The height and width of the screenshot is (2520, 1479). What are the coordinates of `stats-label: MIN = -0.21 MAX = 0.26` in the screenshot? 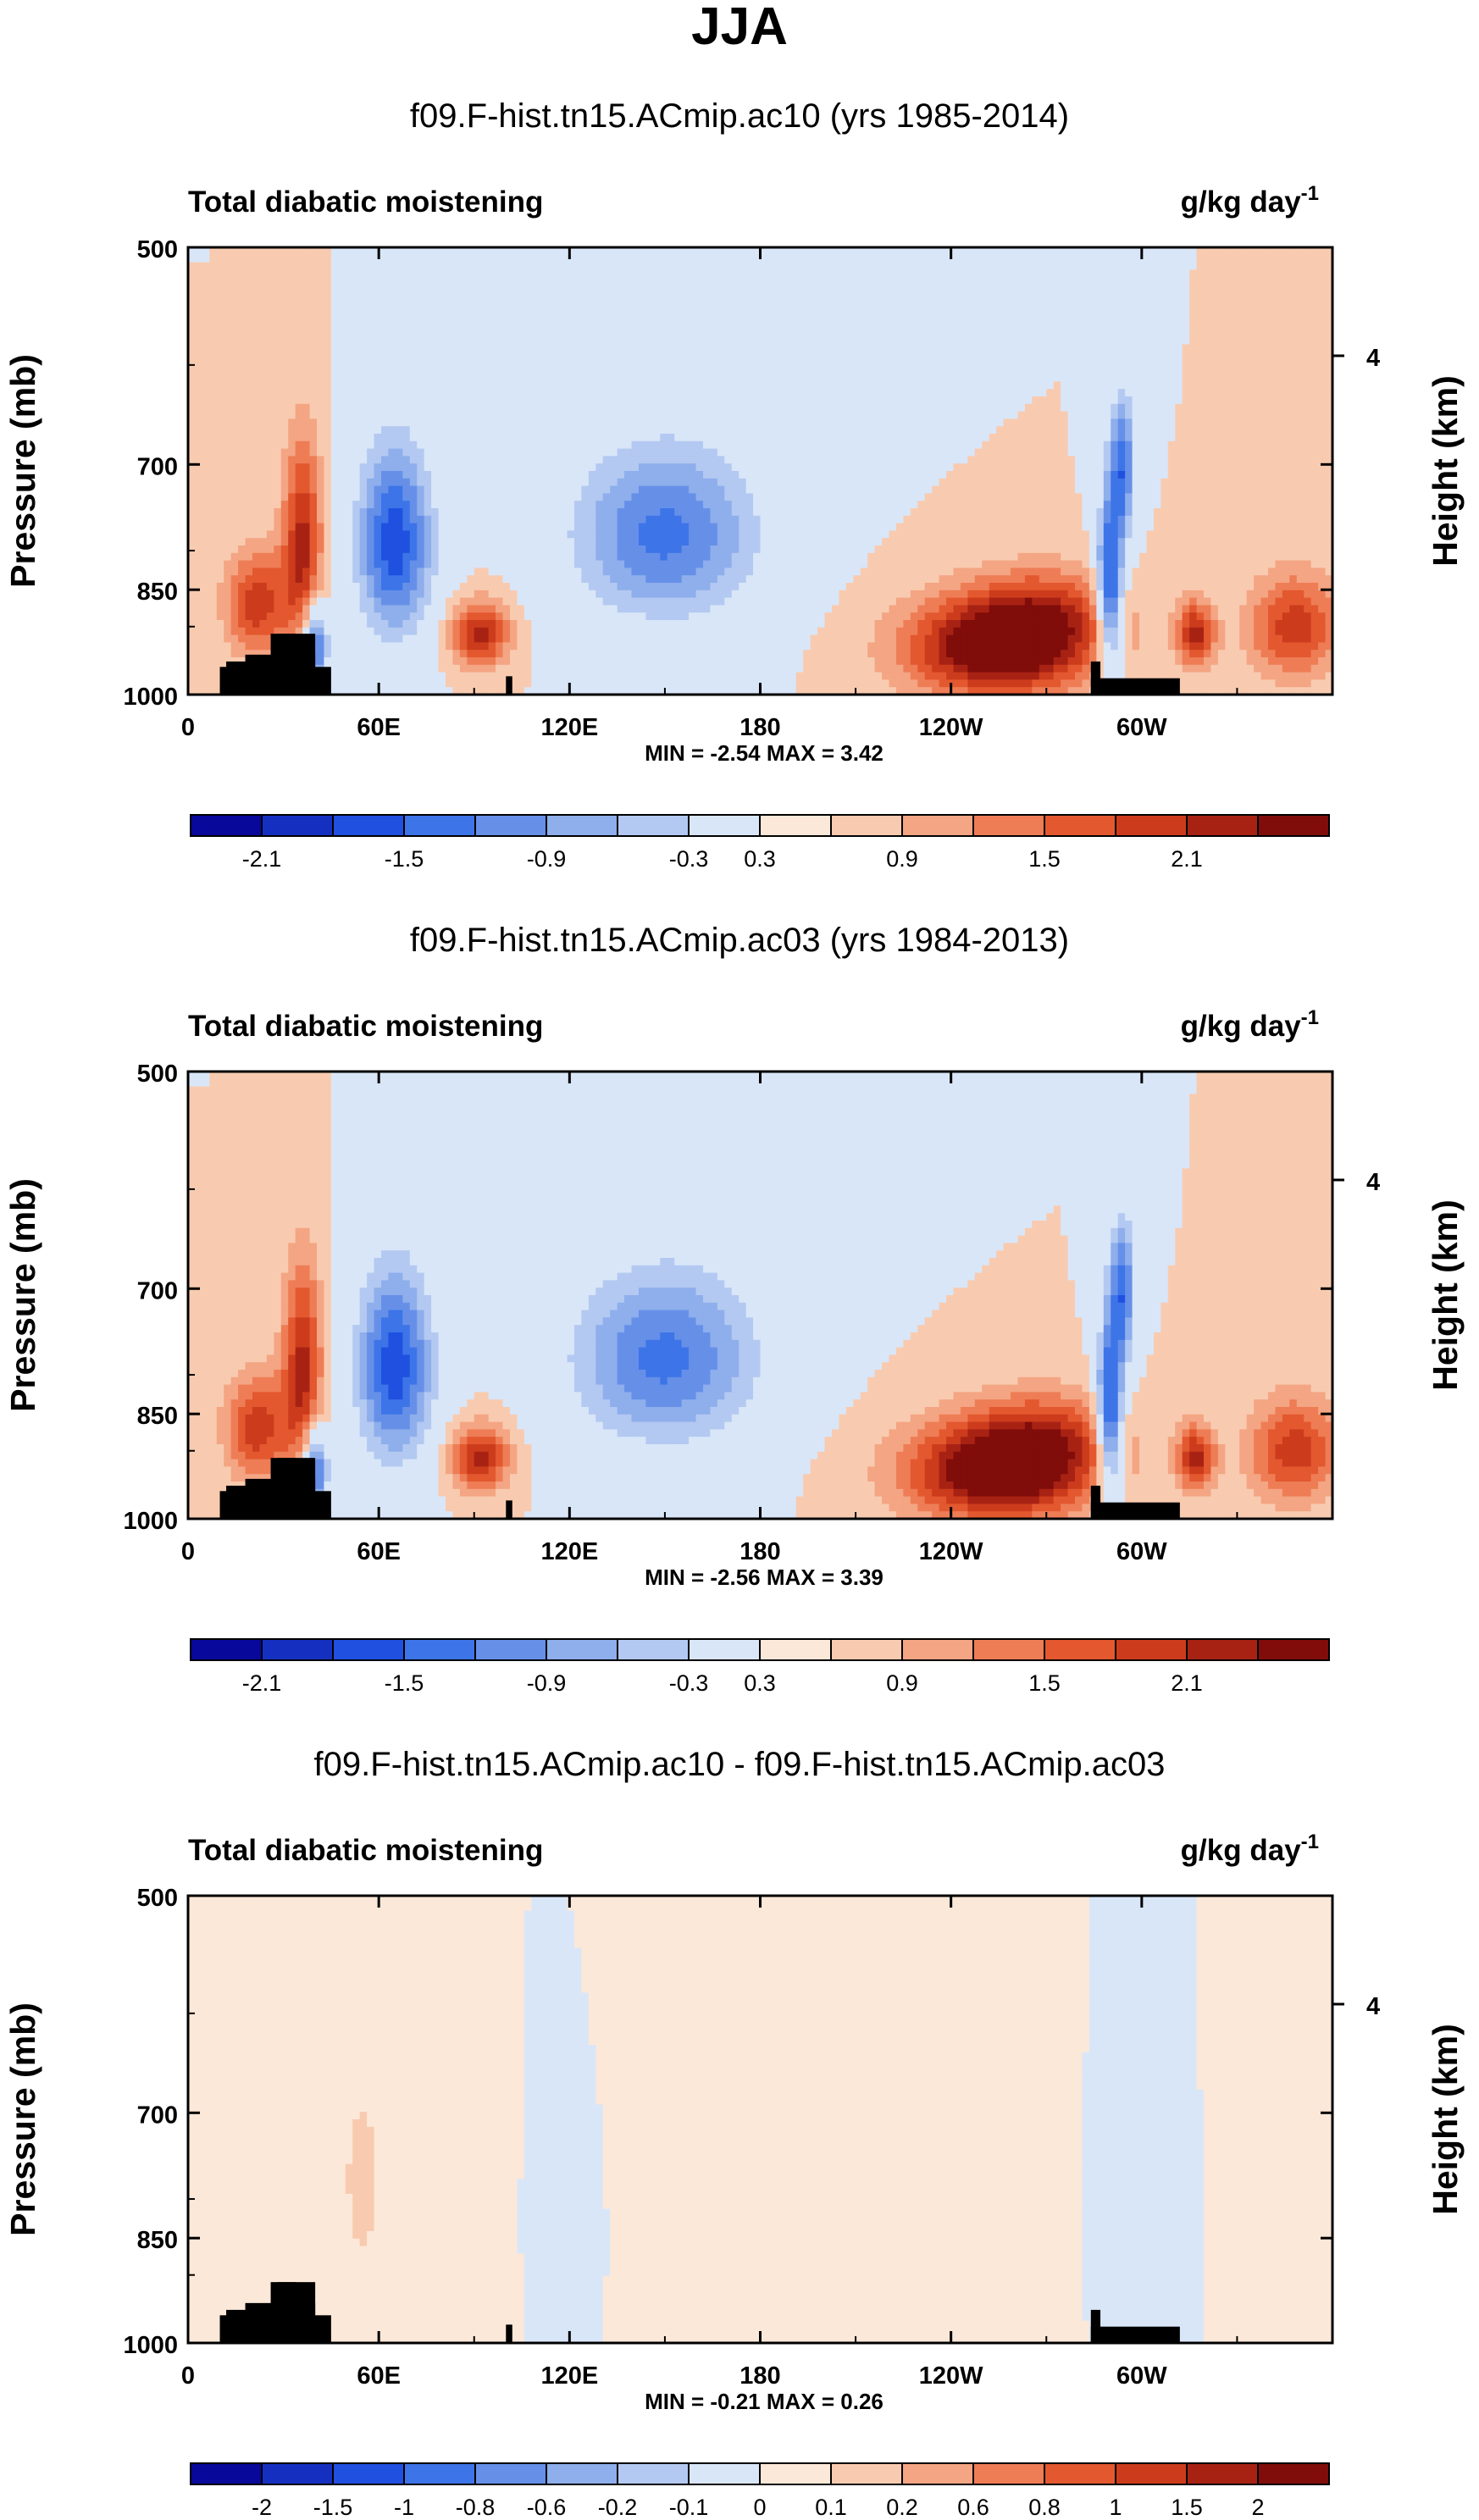 It's located at (764, 2401).